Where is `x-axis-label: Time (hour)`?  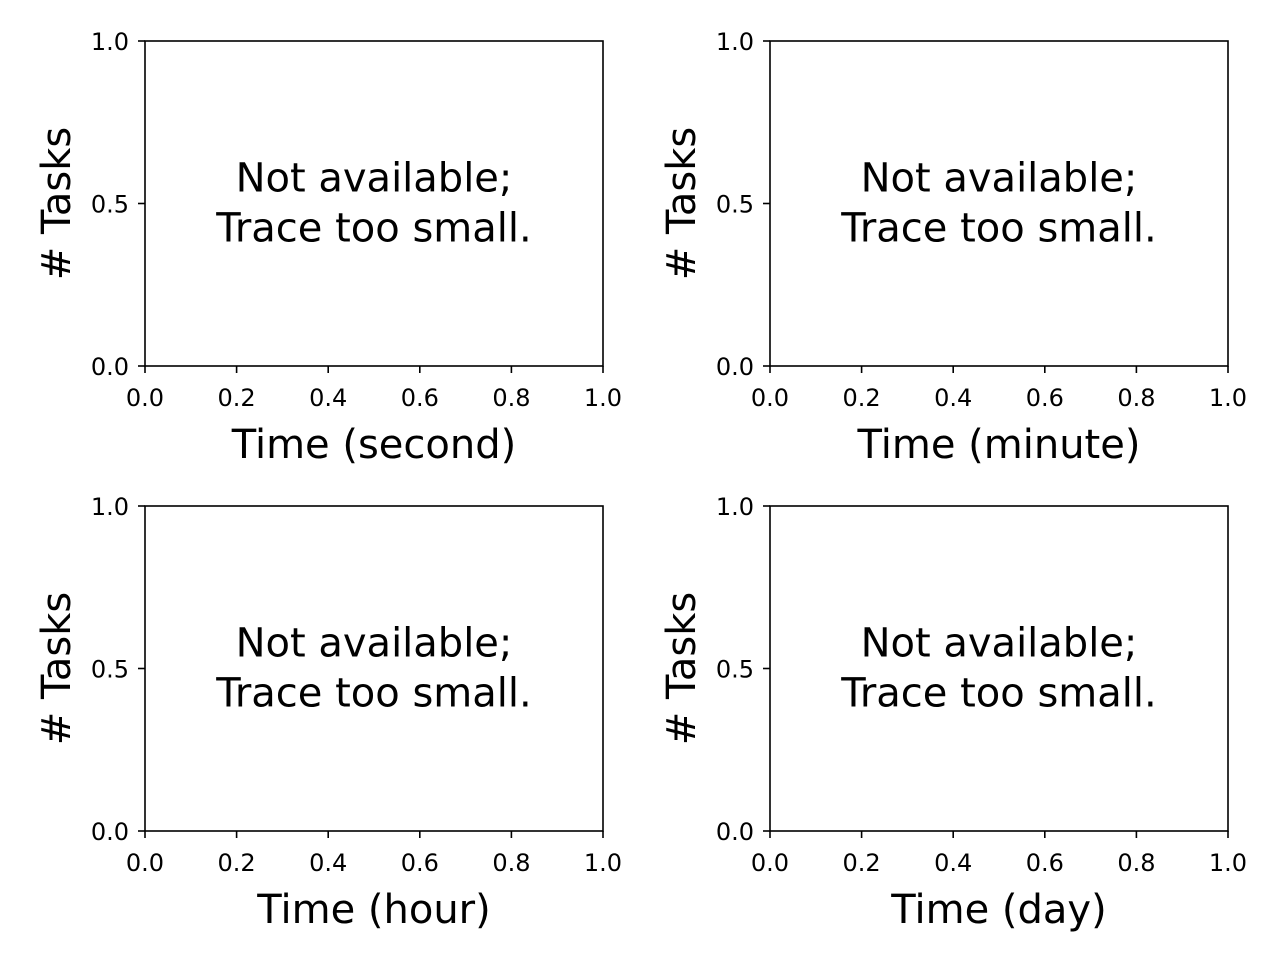 x-axis-label: Time (hour) is located at coordinates (373, 910).